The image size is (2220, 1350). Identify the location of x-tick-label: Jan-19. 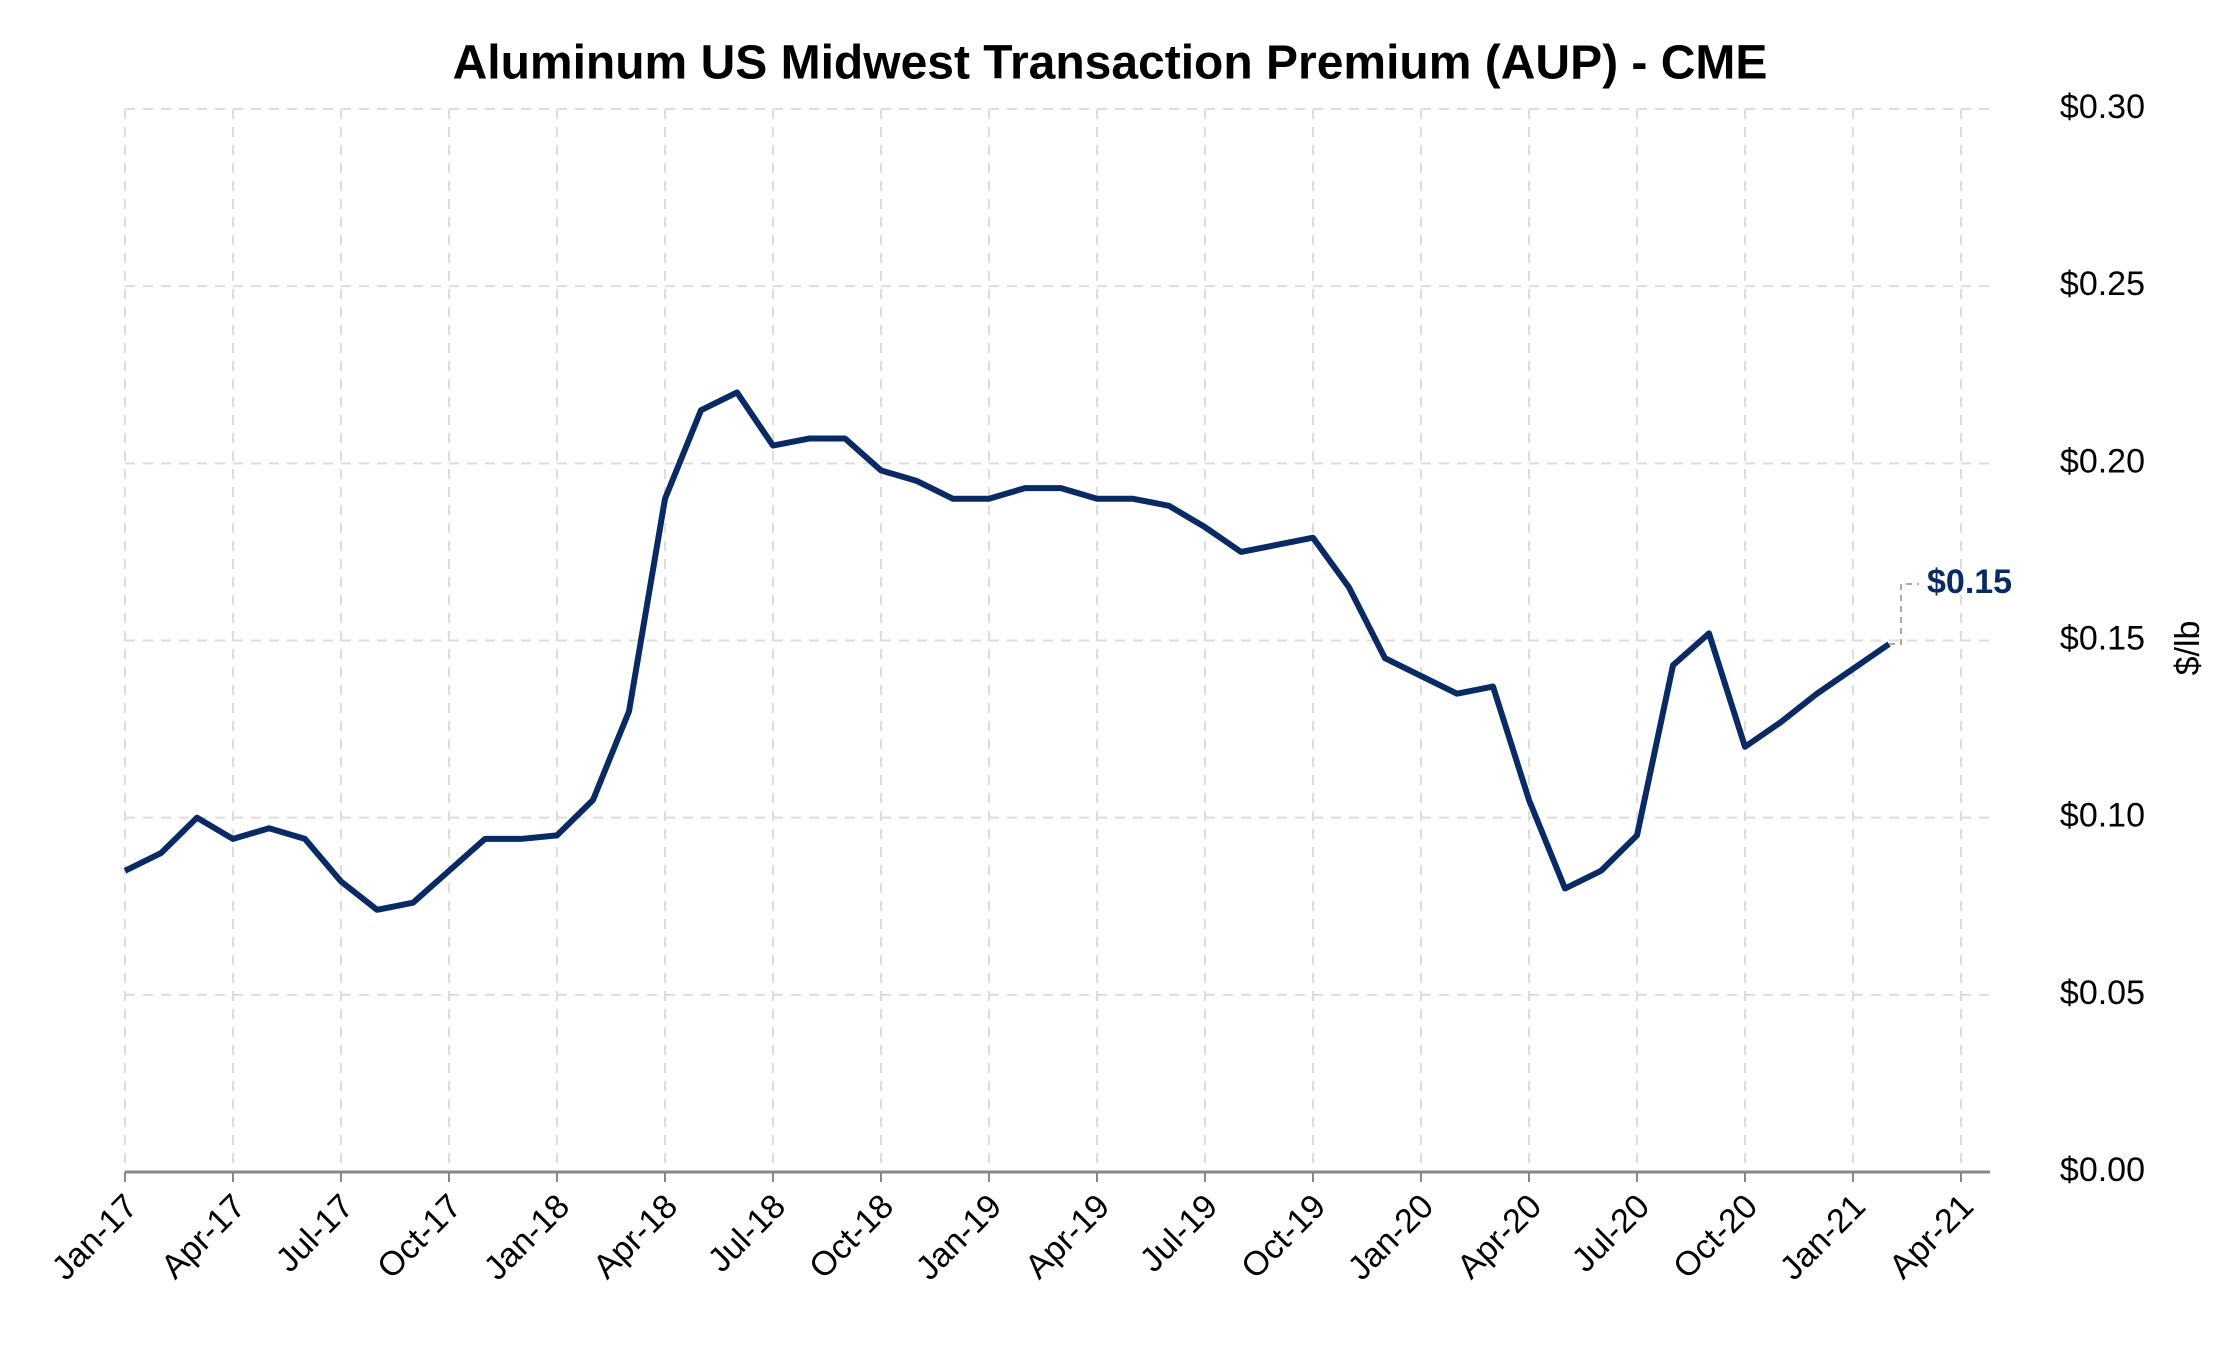
(959, 1237).